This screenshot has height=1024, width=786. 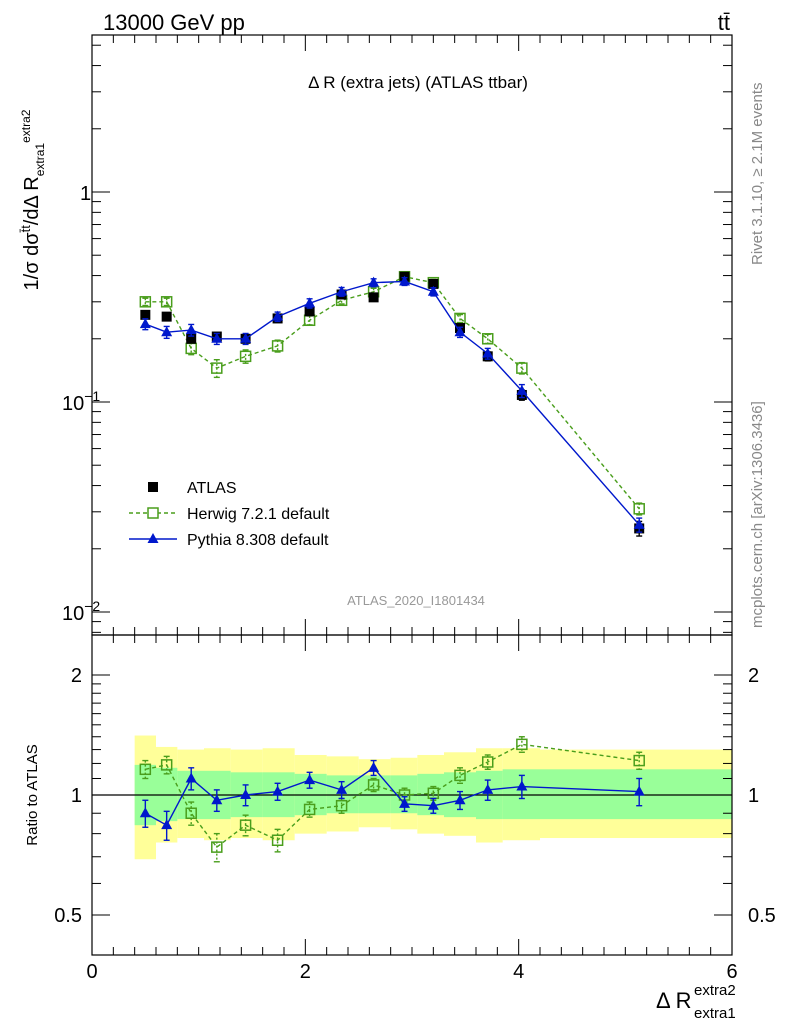 I want to click on analysis-id: ATLAS_2020_I1801434, so click(x=416, y=600).